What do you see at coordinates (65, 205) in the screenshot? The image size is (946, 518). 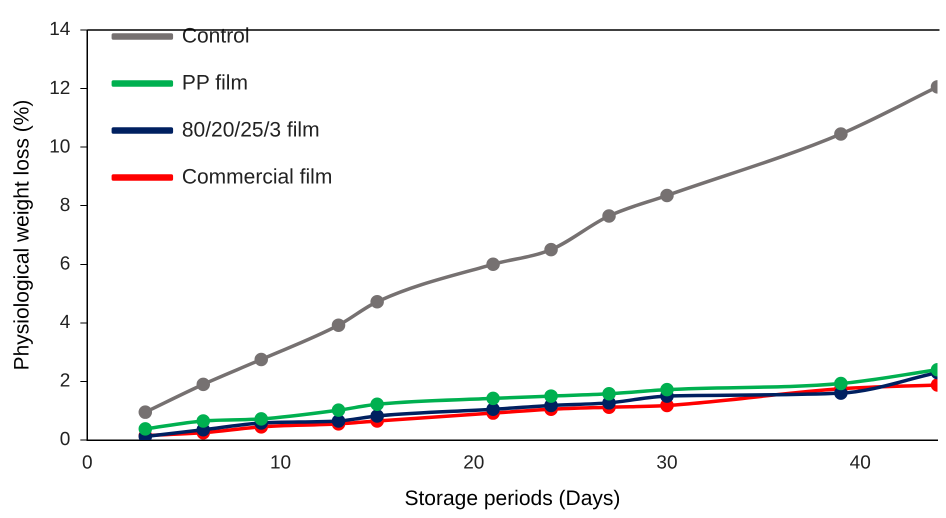 I see `y-tick-label: 8` at bounding box center [65, 205].